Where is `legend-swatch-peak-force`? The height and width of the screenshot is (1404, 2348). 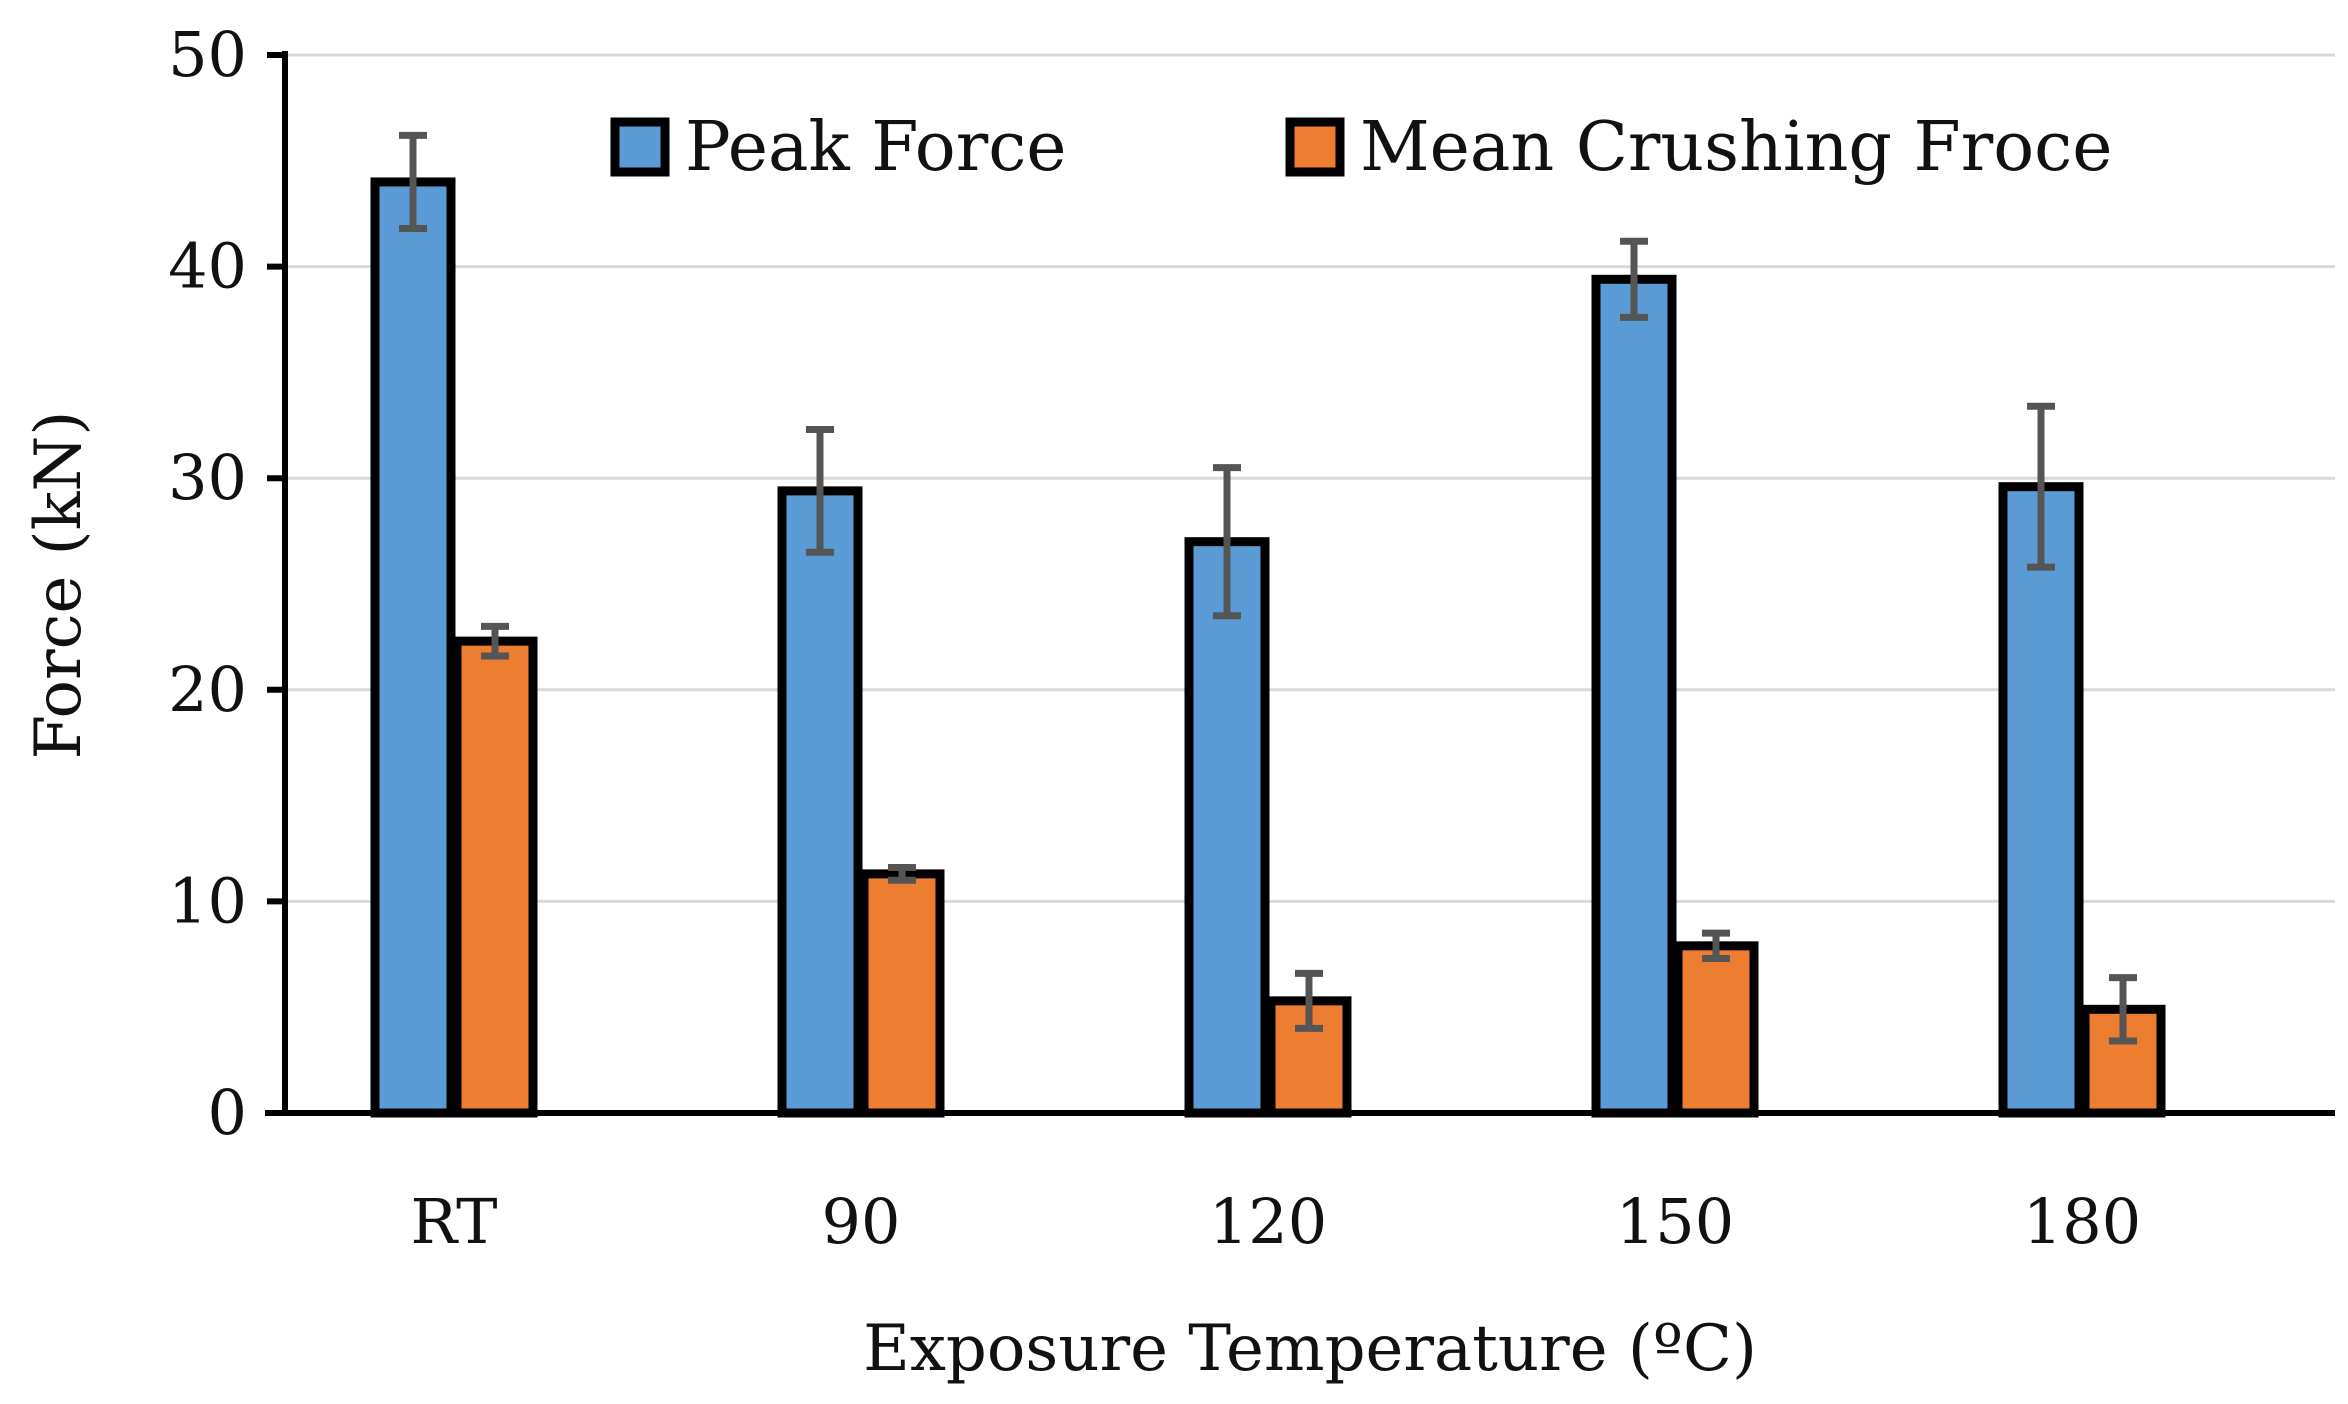
legend-swatch-peak-force is located at coordinates (640, 147).